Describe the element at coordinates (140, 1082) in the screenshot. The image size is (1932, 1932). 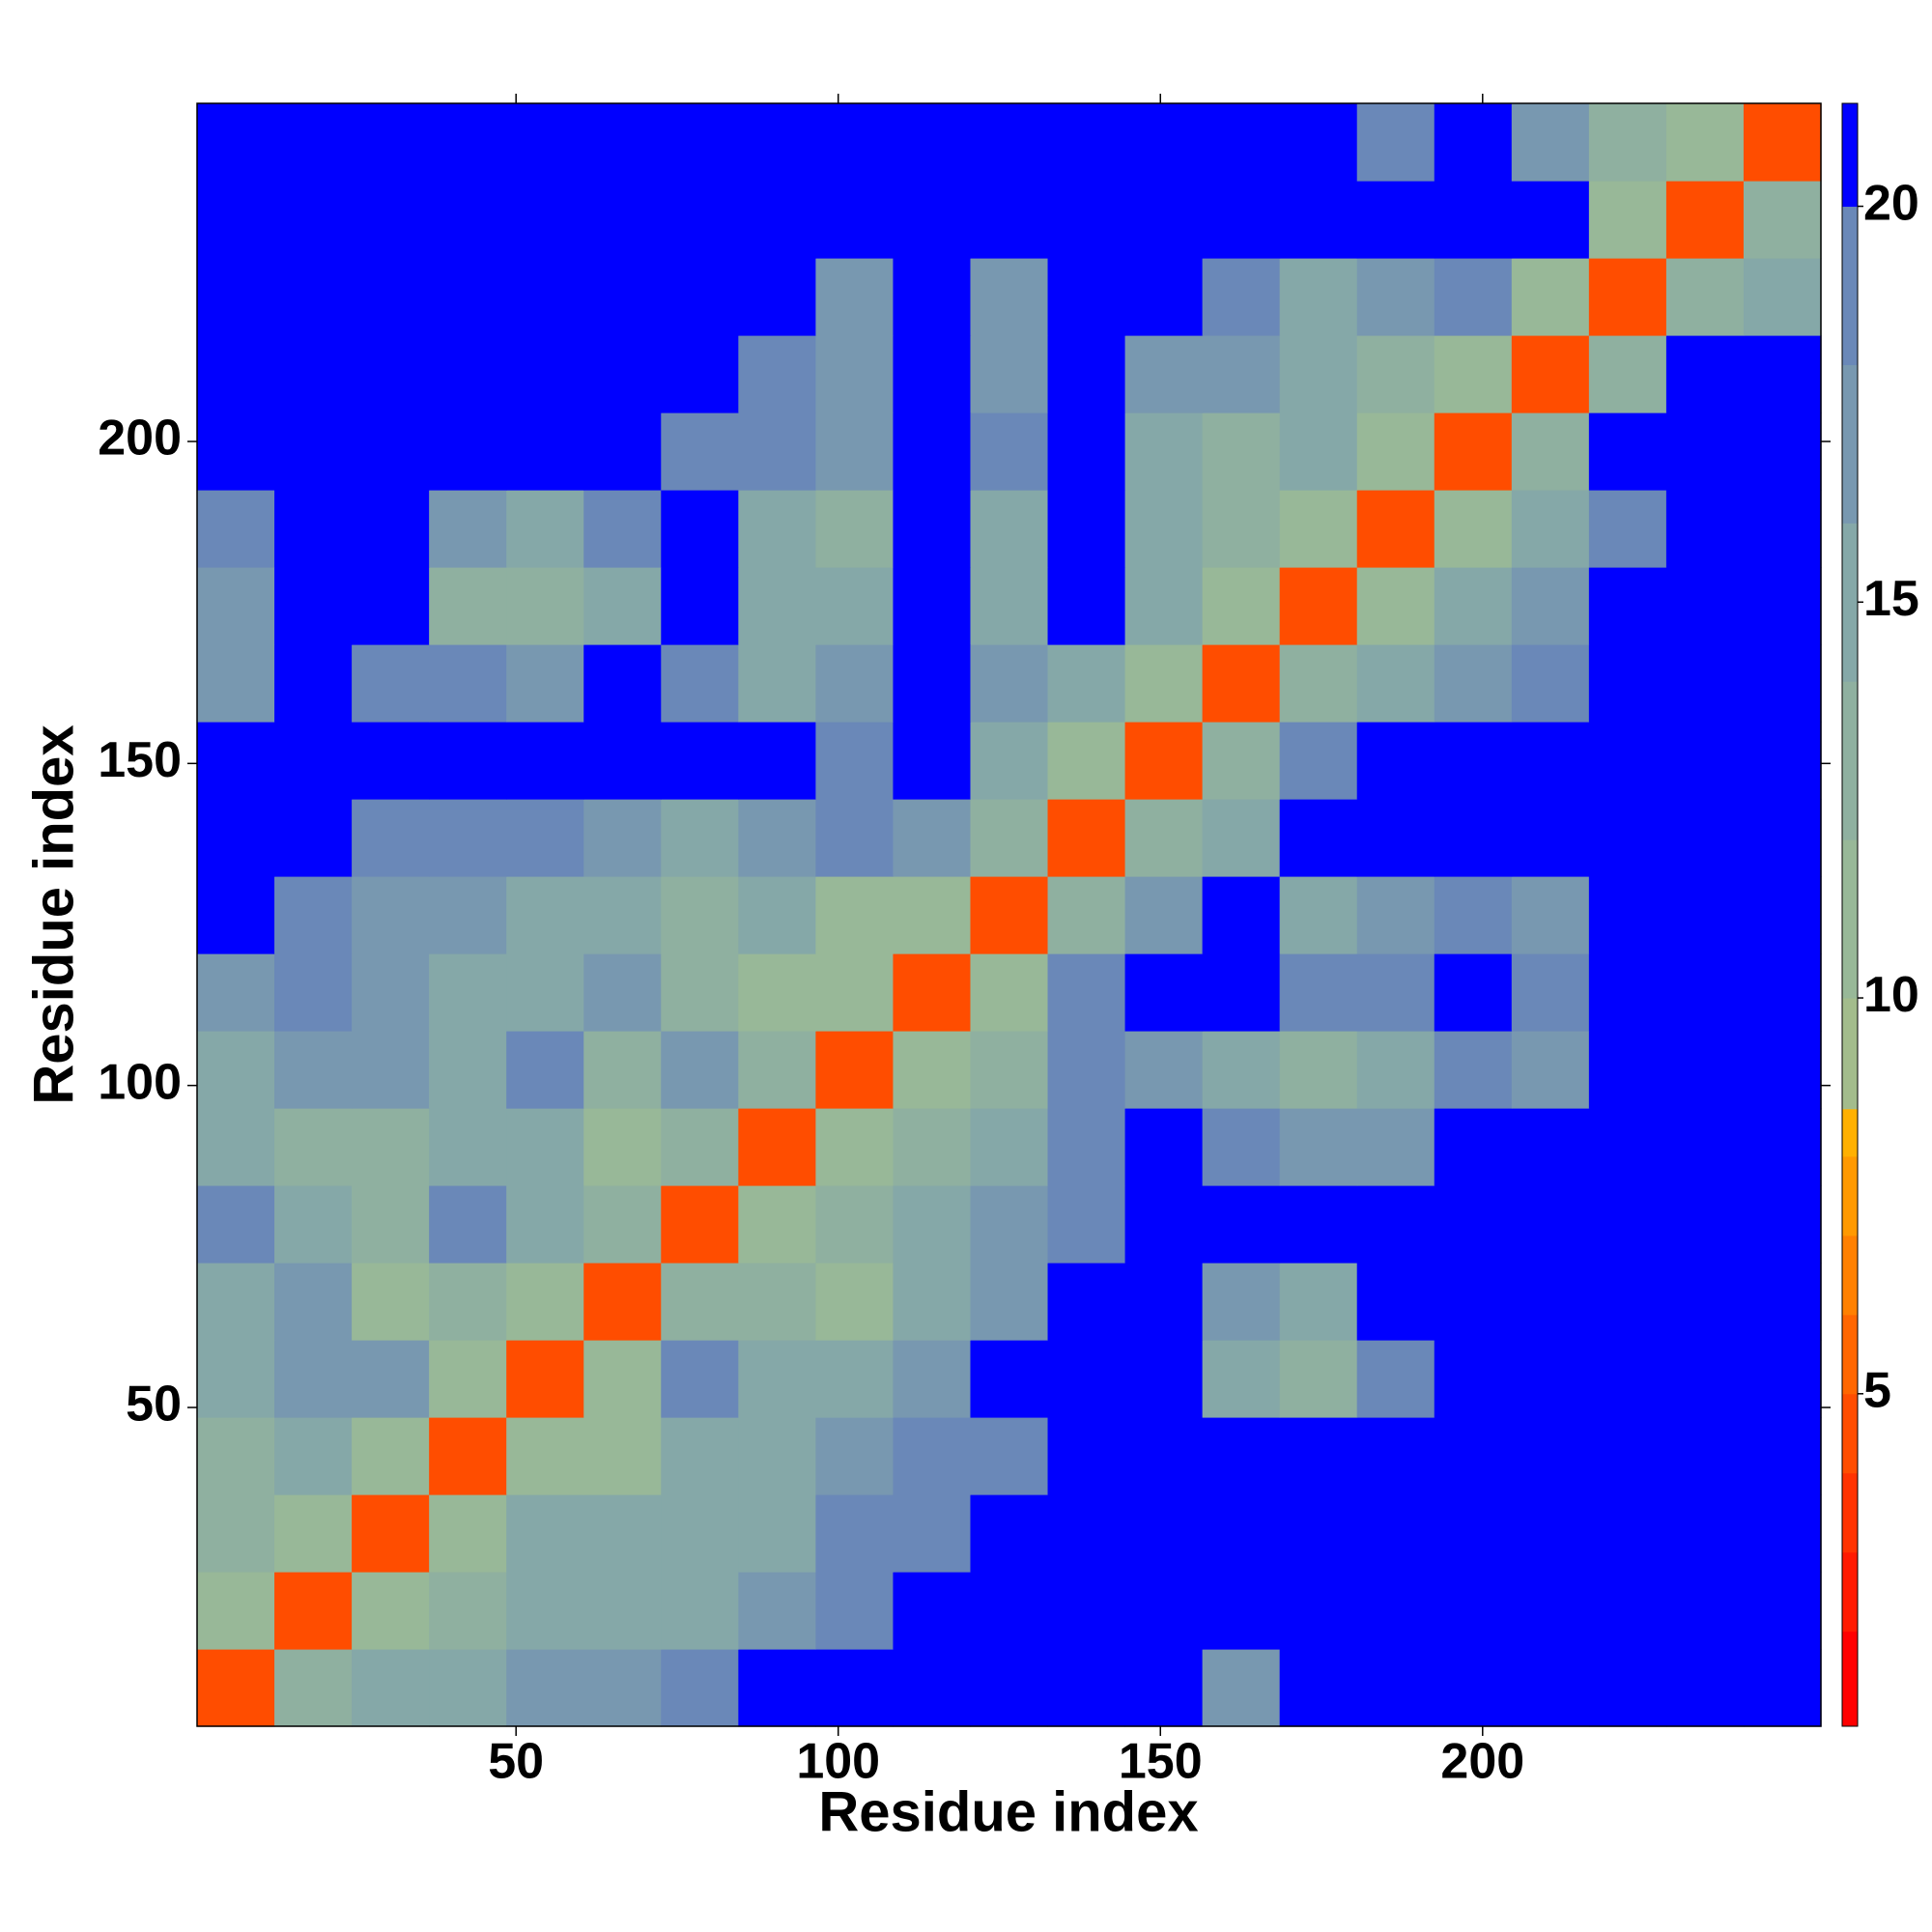
I see `y-tick-label: 100` at that location.